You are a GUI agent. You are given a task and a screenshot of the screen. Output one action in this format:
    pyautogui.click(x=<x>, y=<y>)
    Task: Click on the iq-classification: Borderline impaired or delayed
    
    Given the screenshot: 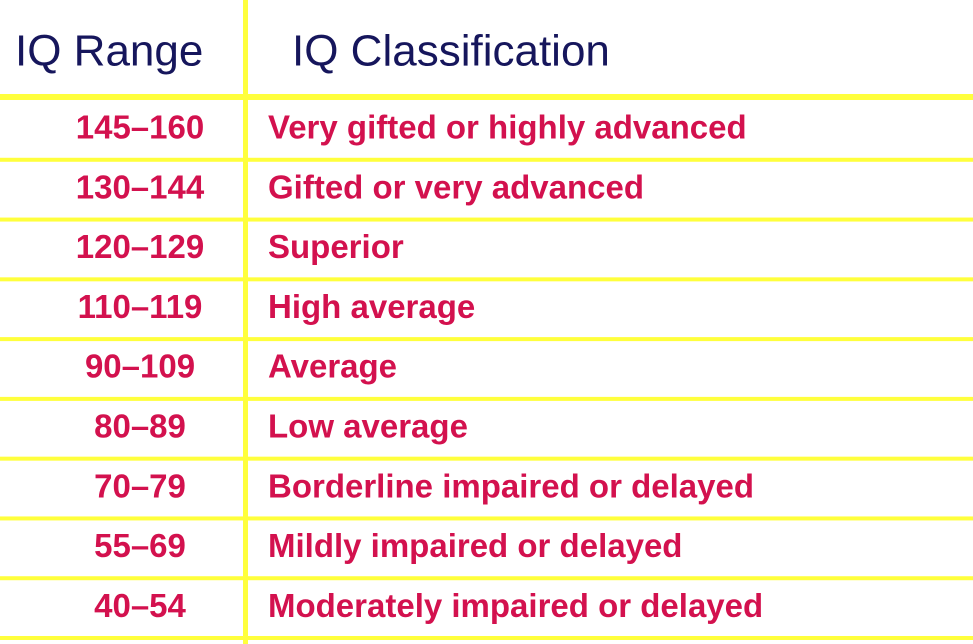 What is the action you would take?
    pyautogui.click(x=511, y=485)
    